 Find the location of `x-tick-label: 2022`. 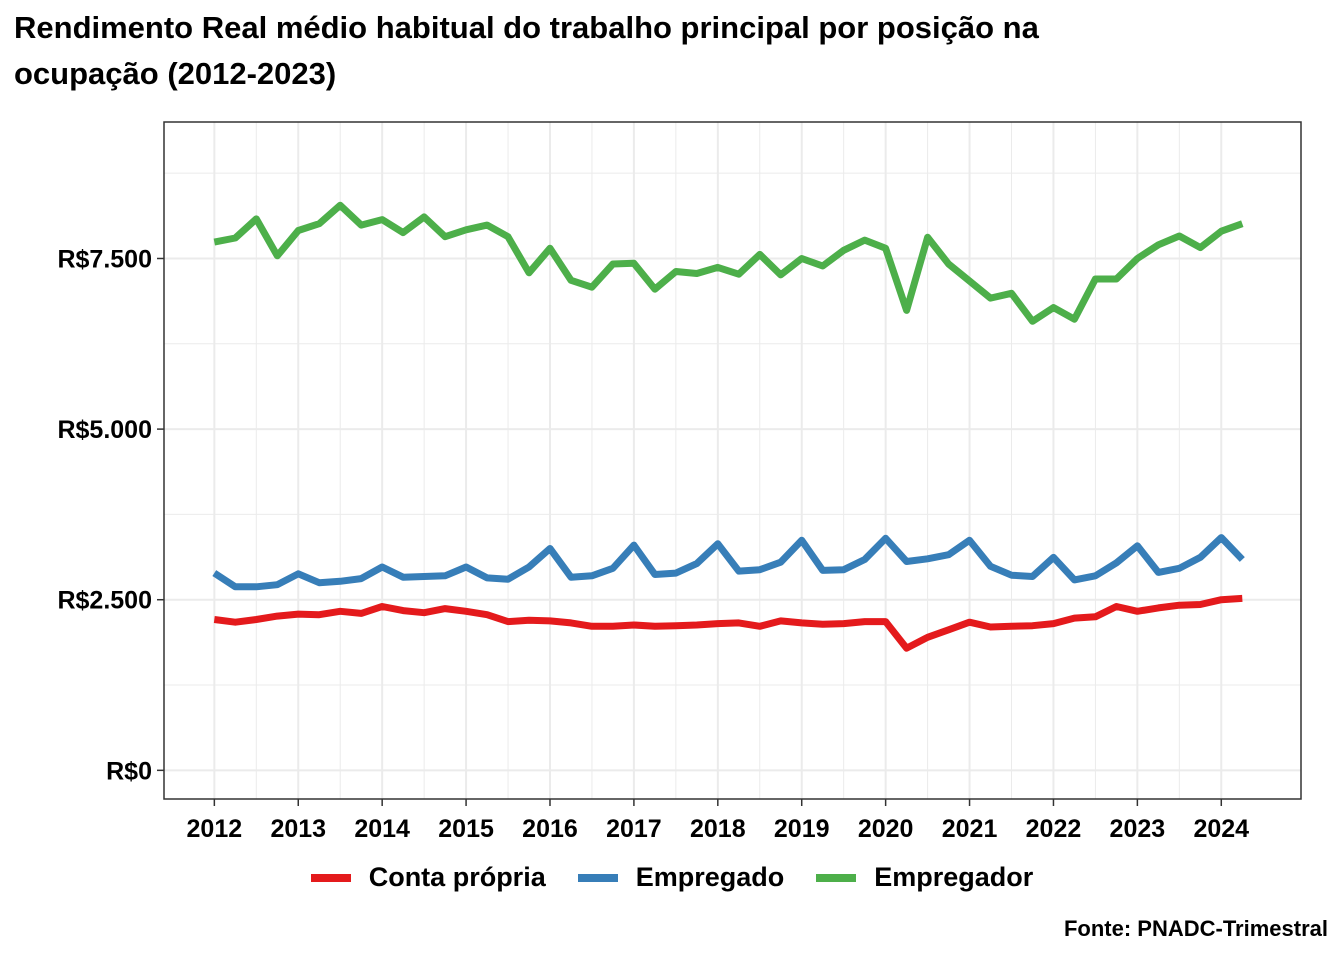

x-tick-label: 2022 is located at coordinates (1054, 829).